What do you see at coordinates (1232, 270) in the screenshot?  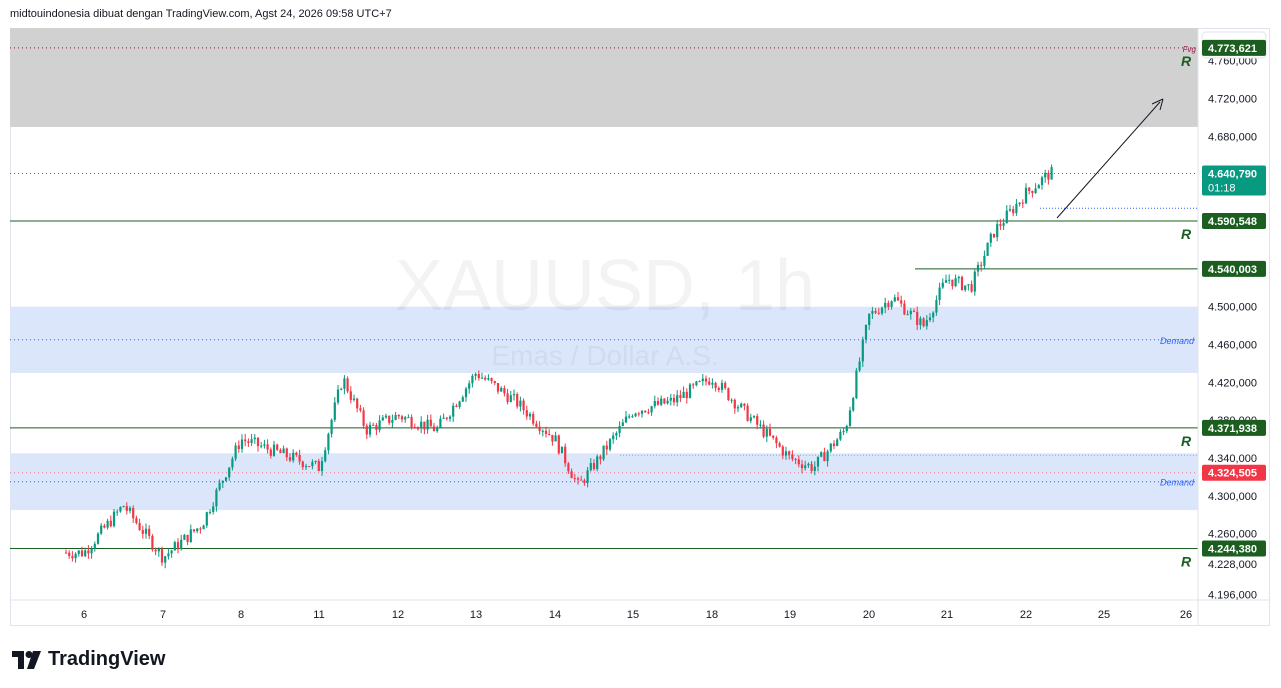 I see `price-label-text: 4.540,003` at bounding box center [1232, 270].